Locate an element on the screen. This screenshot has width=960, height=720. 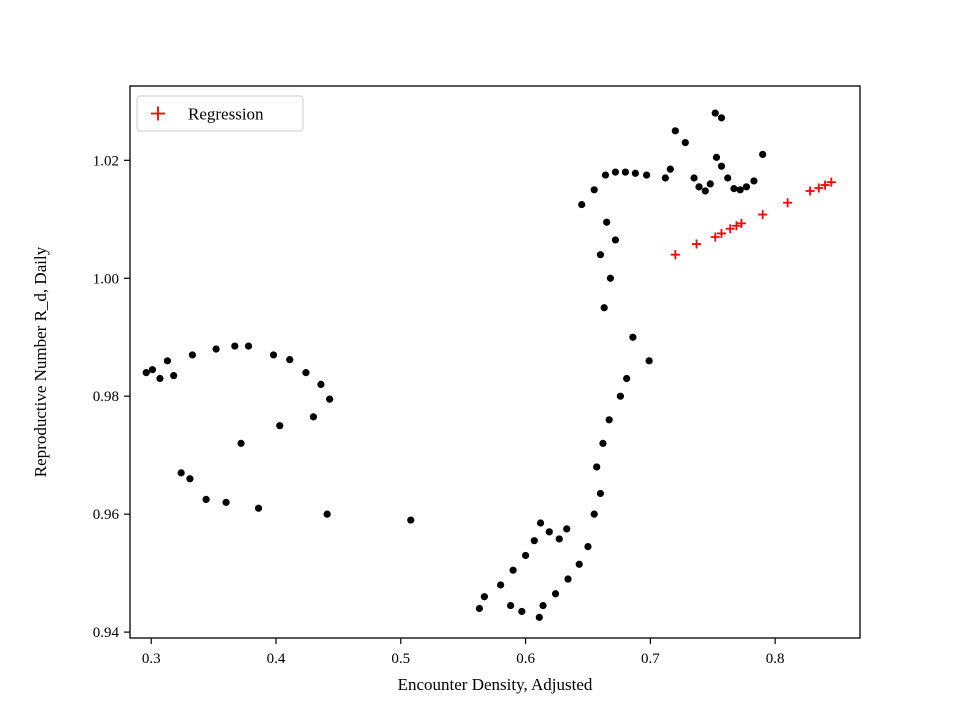
x-axis-label: Encounter Density, Adjusted is located at coordinates (495, 684).